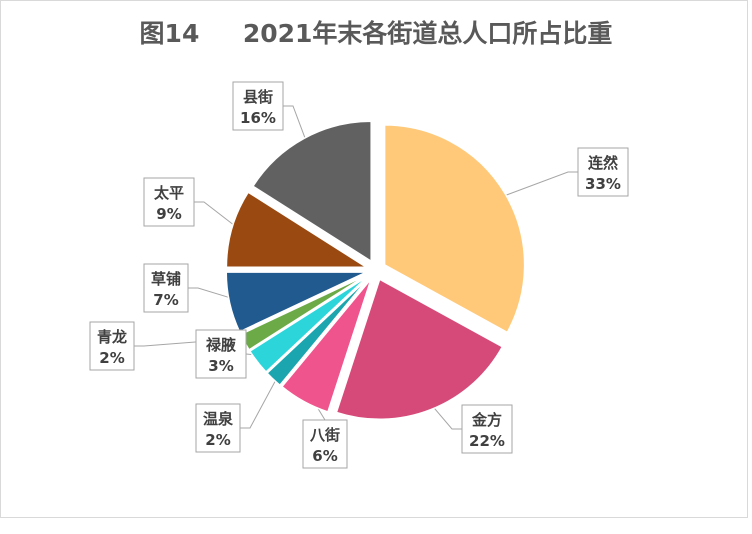 The width and height of the screenshot is (752, 534). I want to click on data-label-9: 县街 16%, so click(258, 106).